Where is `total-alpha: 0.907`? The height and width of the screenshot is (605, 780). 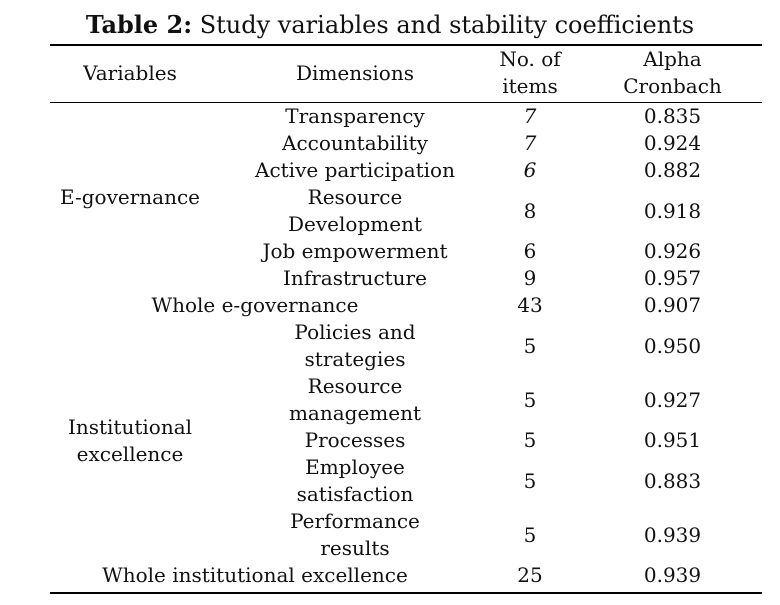 total-alpha: 0.907 is located at coordinates (672, 305).